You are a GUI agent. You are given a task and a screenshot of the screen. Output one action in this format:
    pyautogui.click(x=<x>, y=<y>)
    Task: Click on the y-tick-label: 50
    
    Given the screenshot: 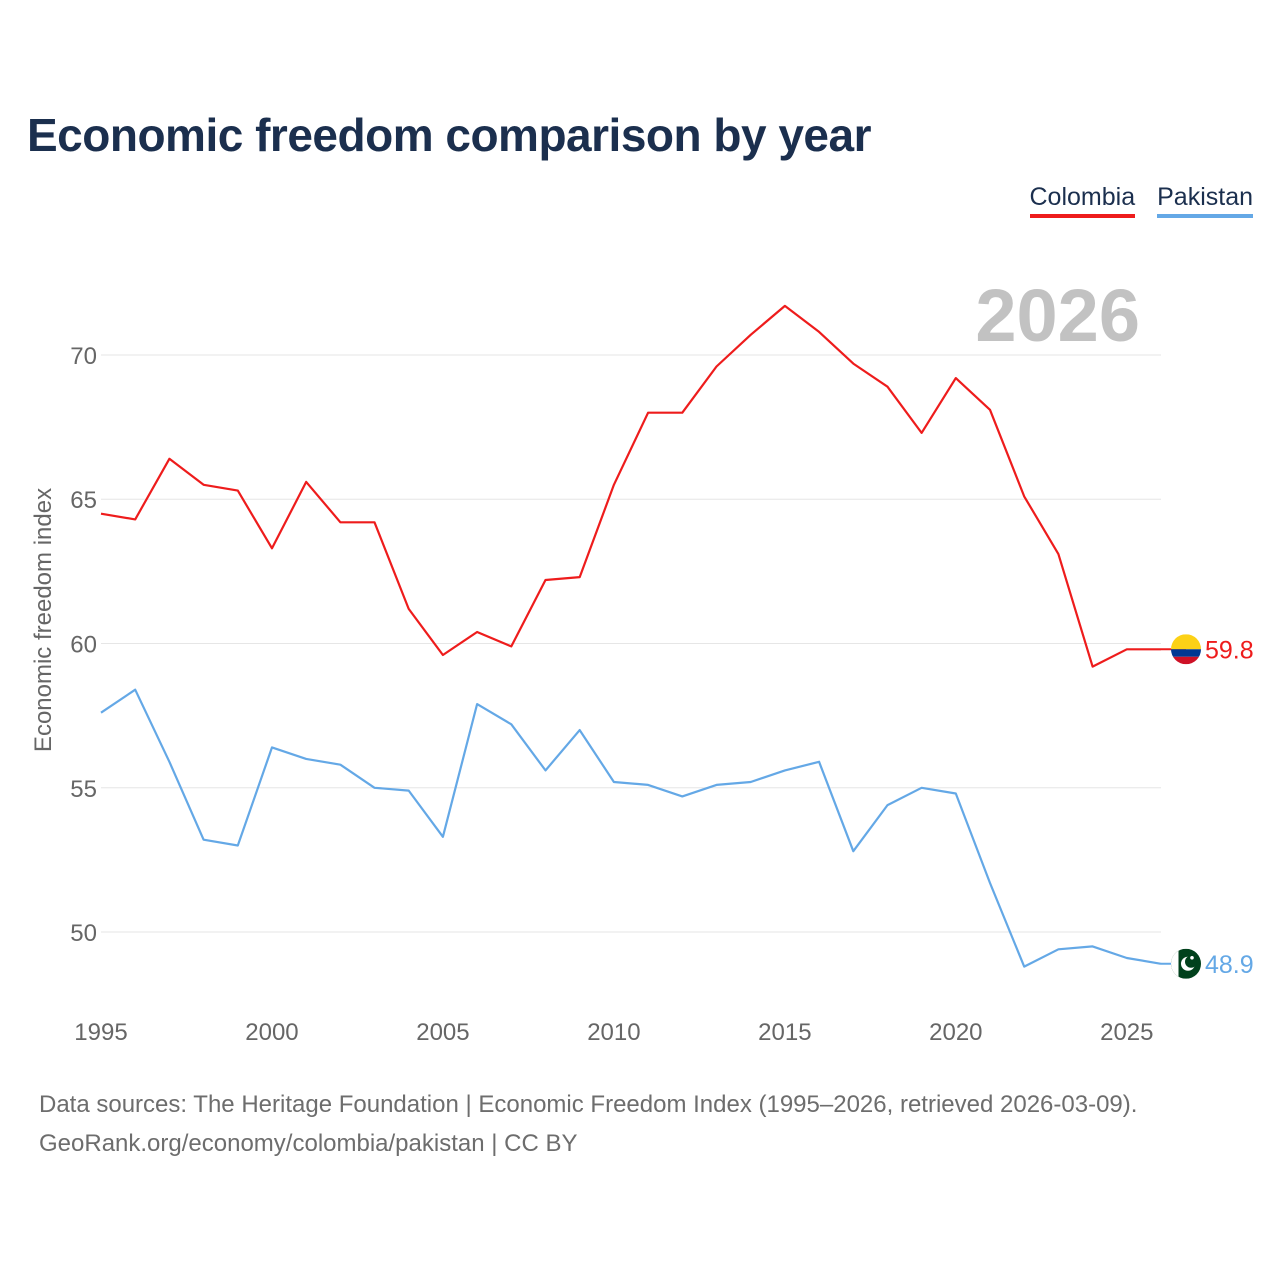 What is the action you would take?
    pyautogui.click(x=83, y=933)
    